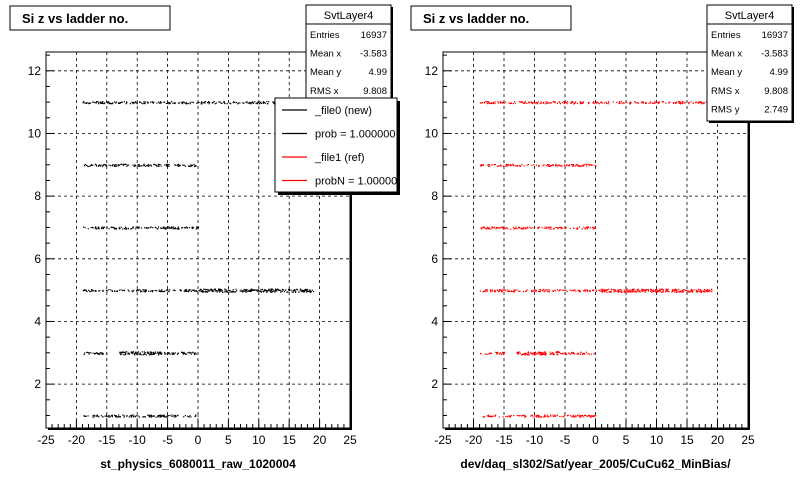 This screenshot has width=800, height=480. What do you see at coordinates (37, 196) in the screenshot?
I see `y-tick-label: 8` at bounding box center [37, 196].